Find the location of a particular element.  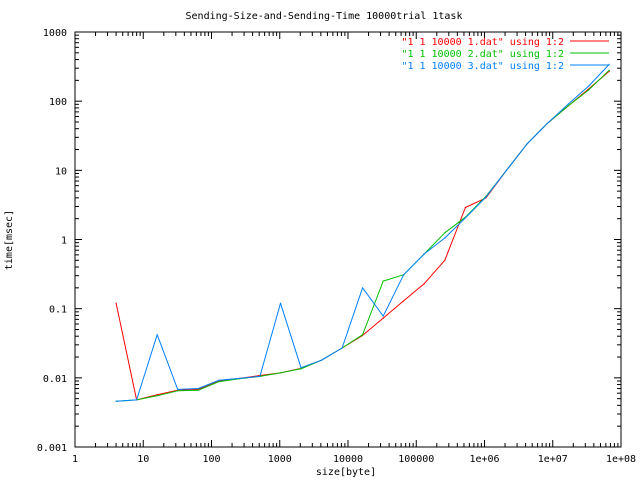

legend-label-series-2: "1 1 10000 2.dat" using 1:2 is located at coordinates (482, 54).